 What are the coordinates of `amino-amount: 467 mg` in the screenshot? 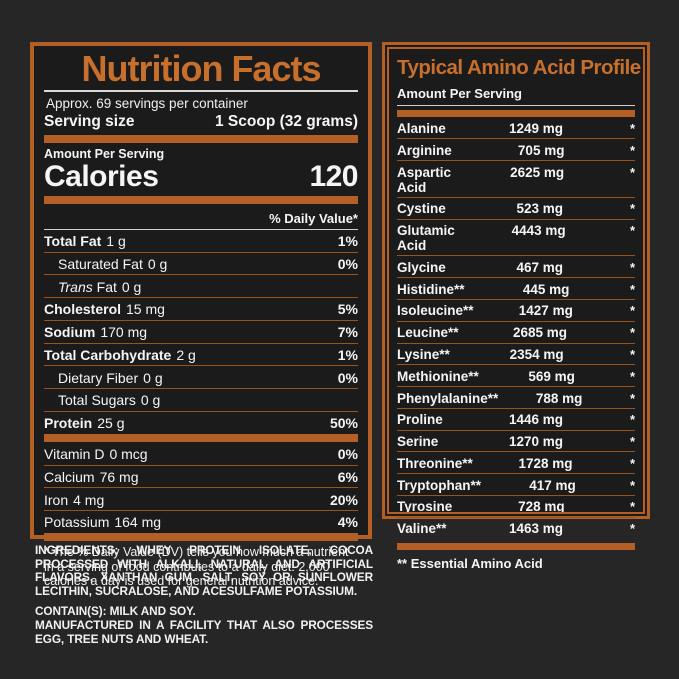 It's located at (539, 267).